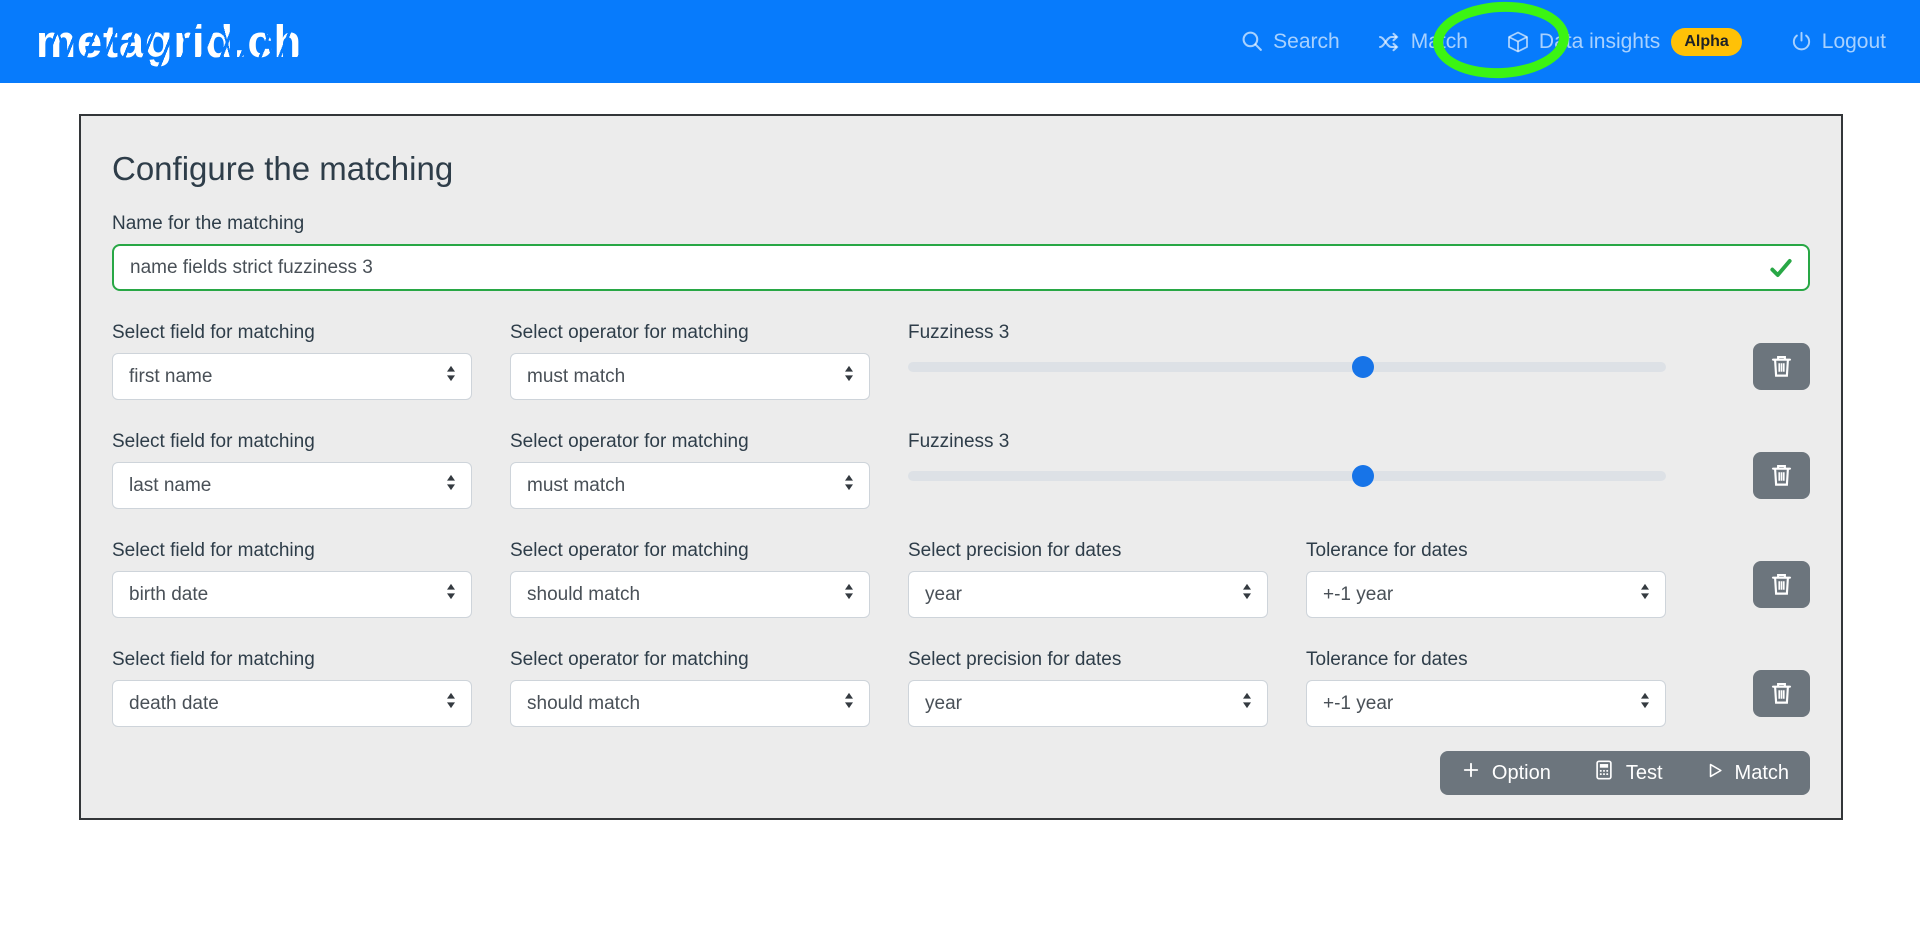 This screenshot has height=937, width=1920. What do you see at coordinates (1306, 41) in the screenshot?
I see `nav-search-label: Search` at bounding box center [1306, 41].